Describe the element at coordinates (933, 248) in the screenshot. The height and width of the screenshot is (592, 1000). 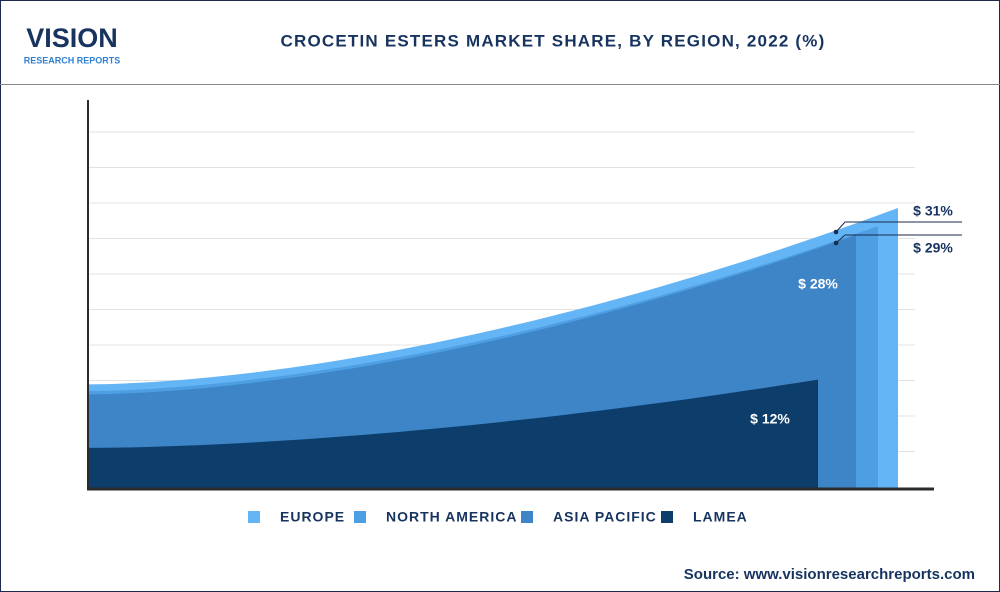
I see `data-label: $ 29%` at that location.